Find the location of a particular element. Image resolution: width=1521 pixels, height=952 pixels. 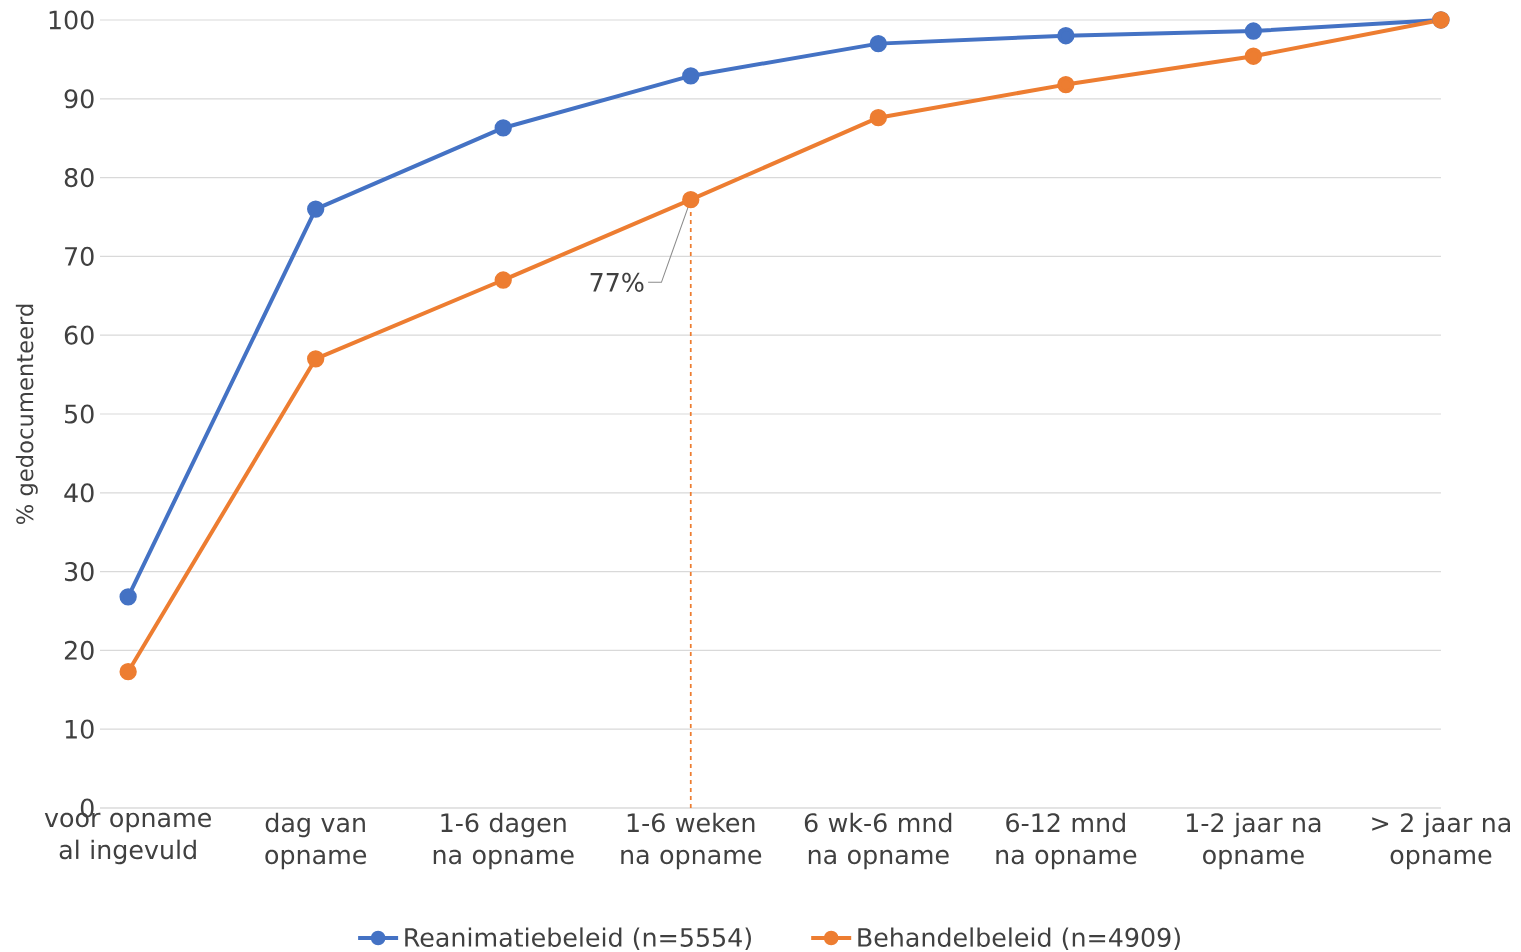

legend-label: Reanimatiebeleid (n=5554) is located at coordinates (578, 938).